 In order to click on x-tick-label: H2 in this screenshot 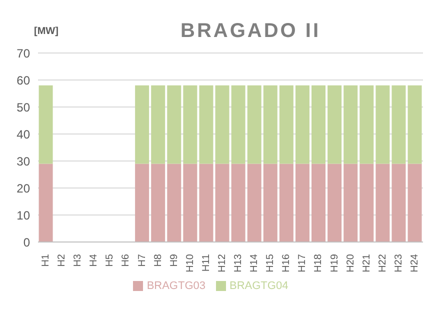, I will do `click(62, 260)`.